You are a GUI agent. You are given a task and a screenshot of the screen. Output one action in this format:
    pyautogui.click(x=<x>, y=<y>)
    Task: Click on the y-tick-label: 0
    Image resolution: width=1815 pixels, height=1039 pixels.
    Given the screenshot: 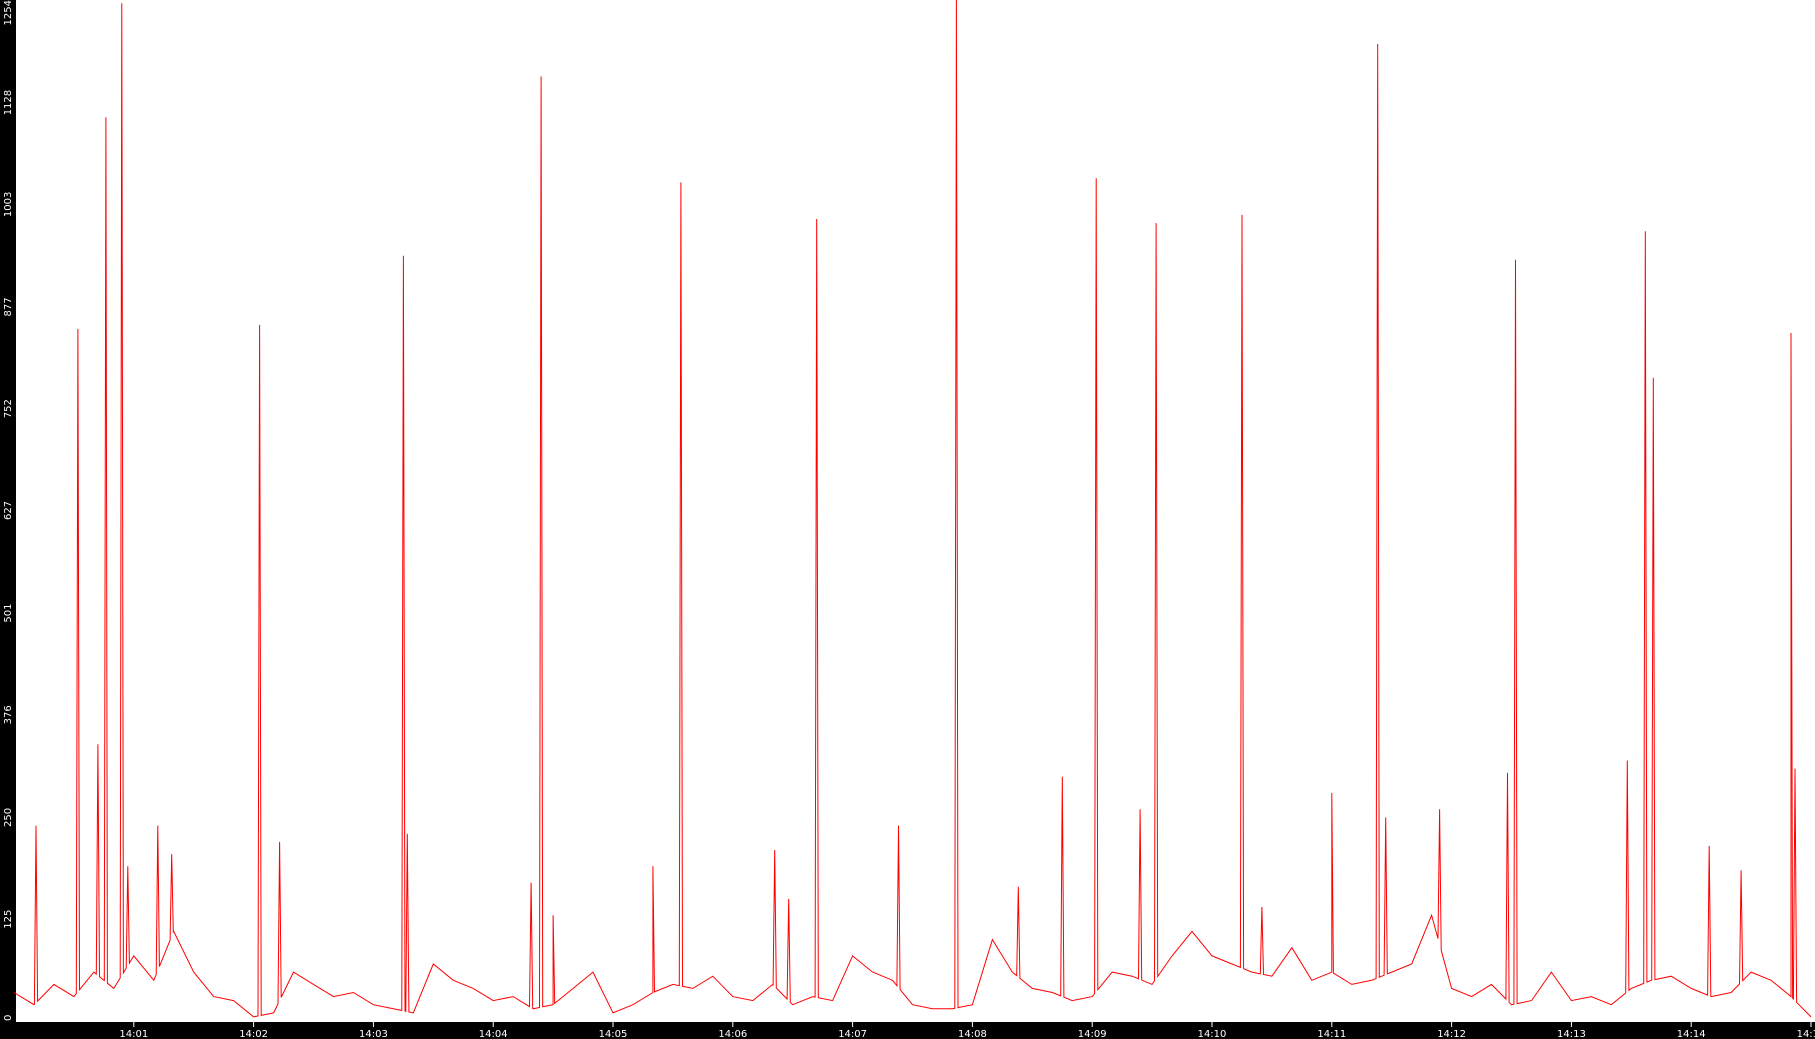 What is the action you would take?
    pyautogui.click(x=8, y=1018)
    